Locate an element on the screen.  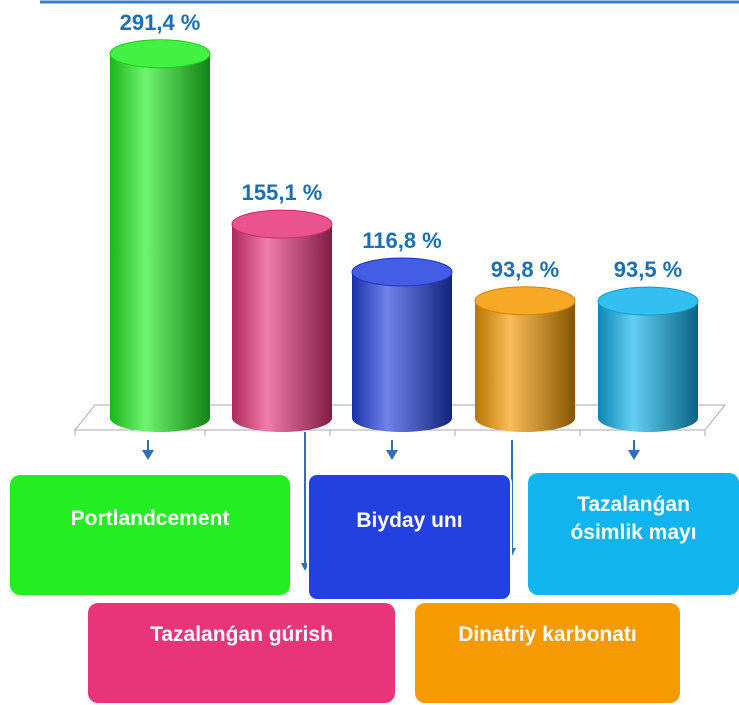
category-box: Dinatriy karbonatı is located at coordinates (547, 653).